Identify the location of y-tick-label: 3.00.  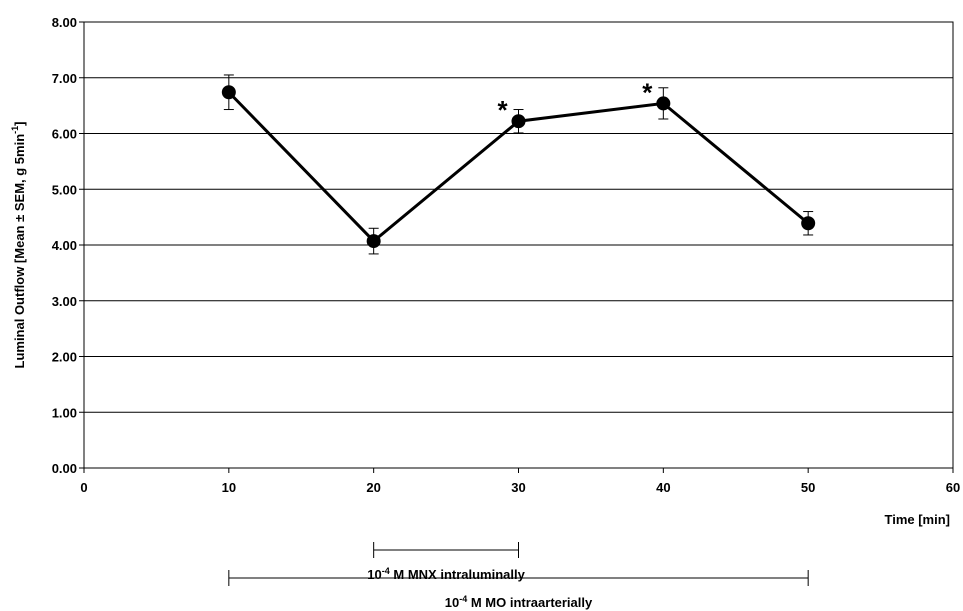
(64, 301).